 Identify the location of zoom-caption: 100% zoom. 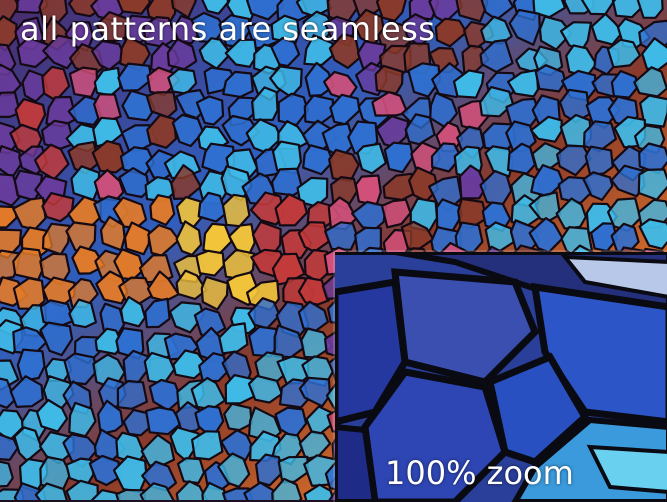
(479, 473).